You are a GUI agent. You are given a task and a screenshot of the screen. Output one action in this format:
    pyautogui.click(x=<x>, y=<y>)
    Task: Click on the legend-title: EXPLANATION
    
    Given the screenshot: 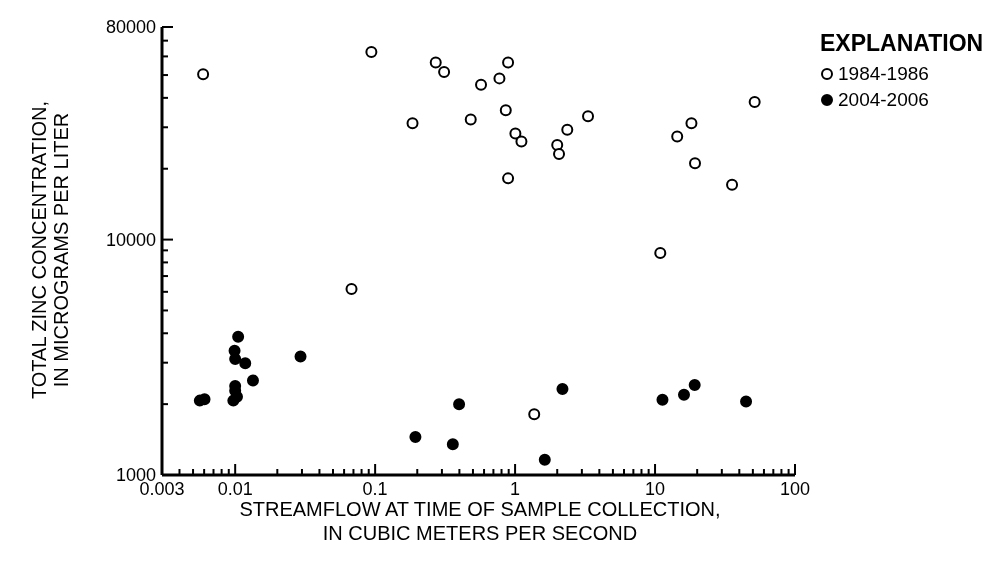 What is the action you would take?
    pyautogui.click(x=902, y=43)
    